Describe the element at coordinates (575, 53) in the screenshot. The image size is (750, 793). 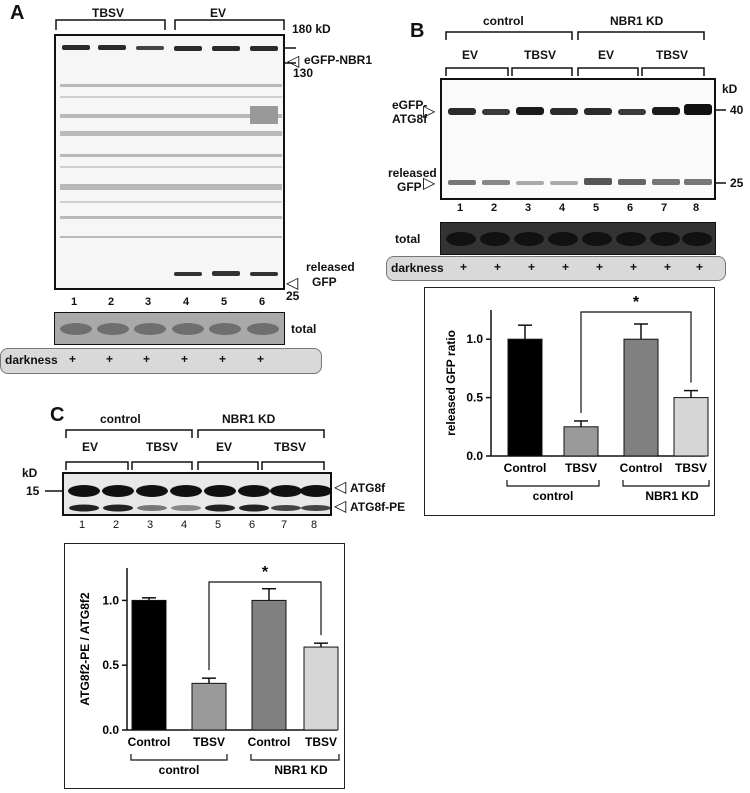
I see `panel-b-group-brackets` at that location.